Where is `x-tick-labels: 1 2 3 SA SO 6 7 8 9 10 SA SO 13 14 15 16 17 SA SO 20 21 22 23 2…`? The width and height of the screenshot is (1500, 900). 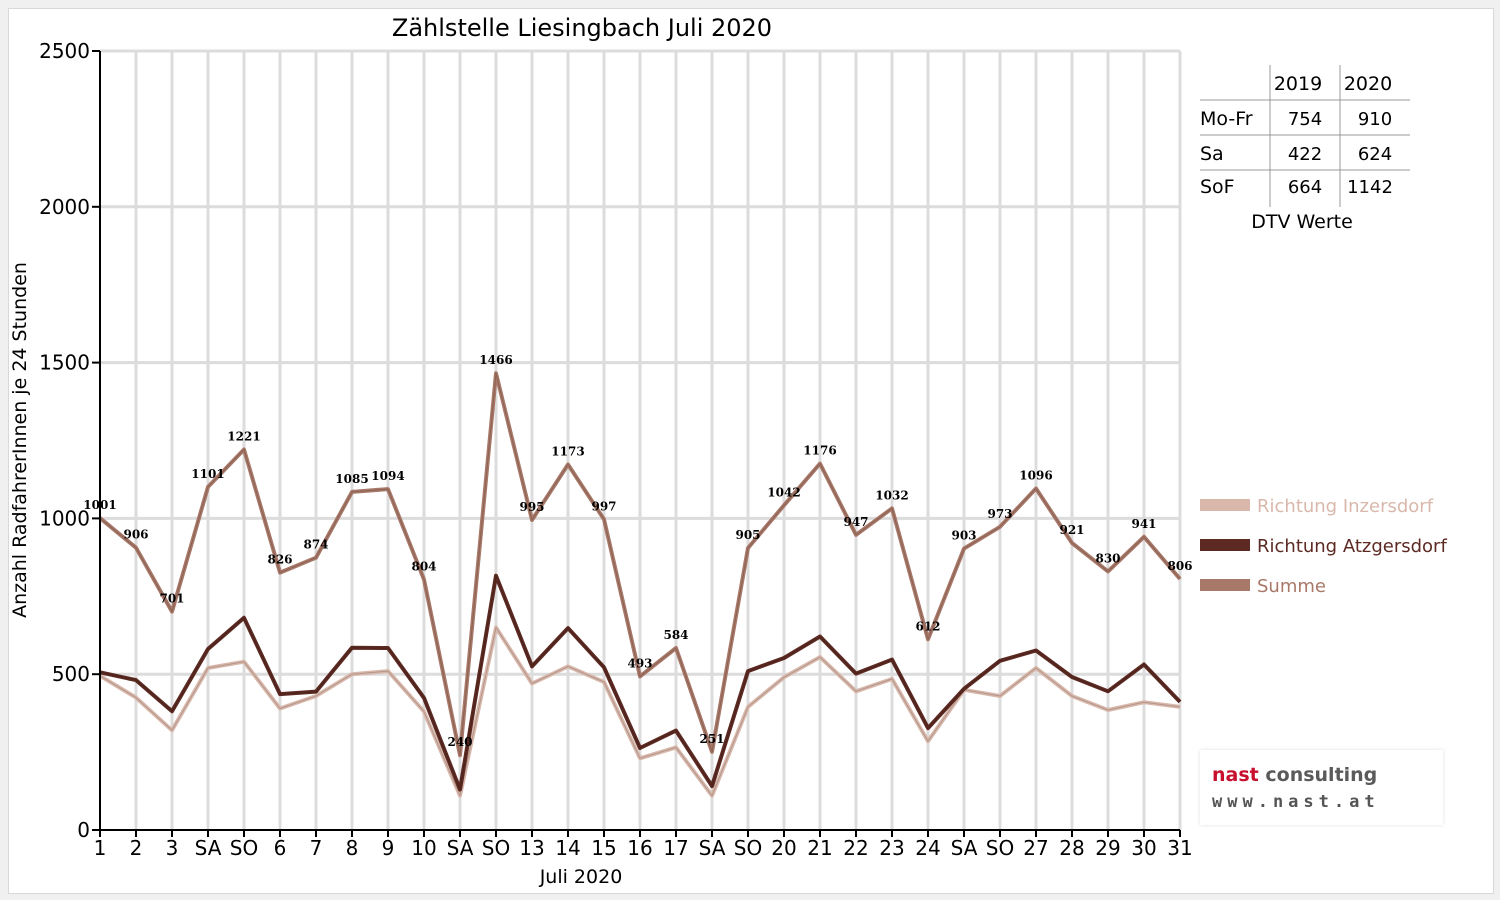 x-tick-labels: 1 2 3 SA SO 6 7 8 9 10 SA SO 13 14 15 16 17 SA SO 20 21 22 23 2… is located at coordinates (643, 848).